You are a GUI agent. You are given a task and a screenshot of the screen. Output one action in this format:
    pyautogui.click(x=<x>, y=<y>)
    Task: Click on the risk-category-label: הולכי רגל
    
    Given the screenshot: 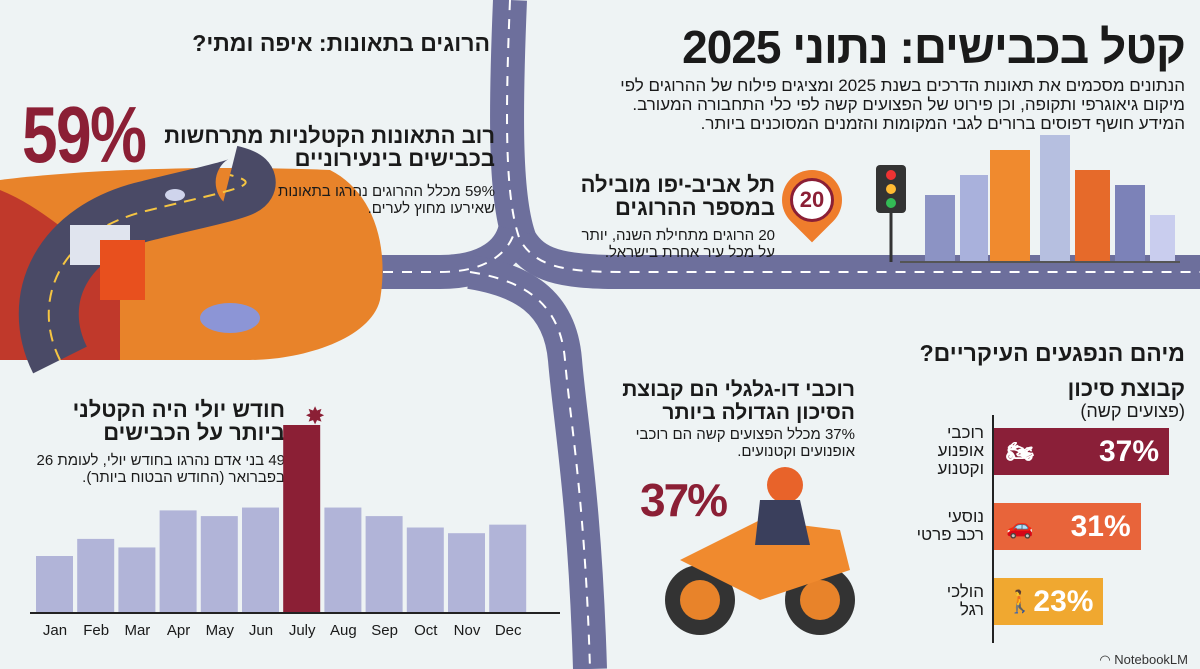 What is the action you would take?
    pyautogui.click(x=943, y=601)
    